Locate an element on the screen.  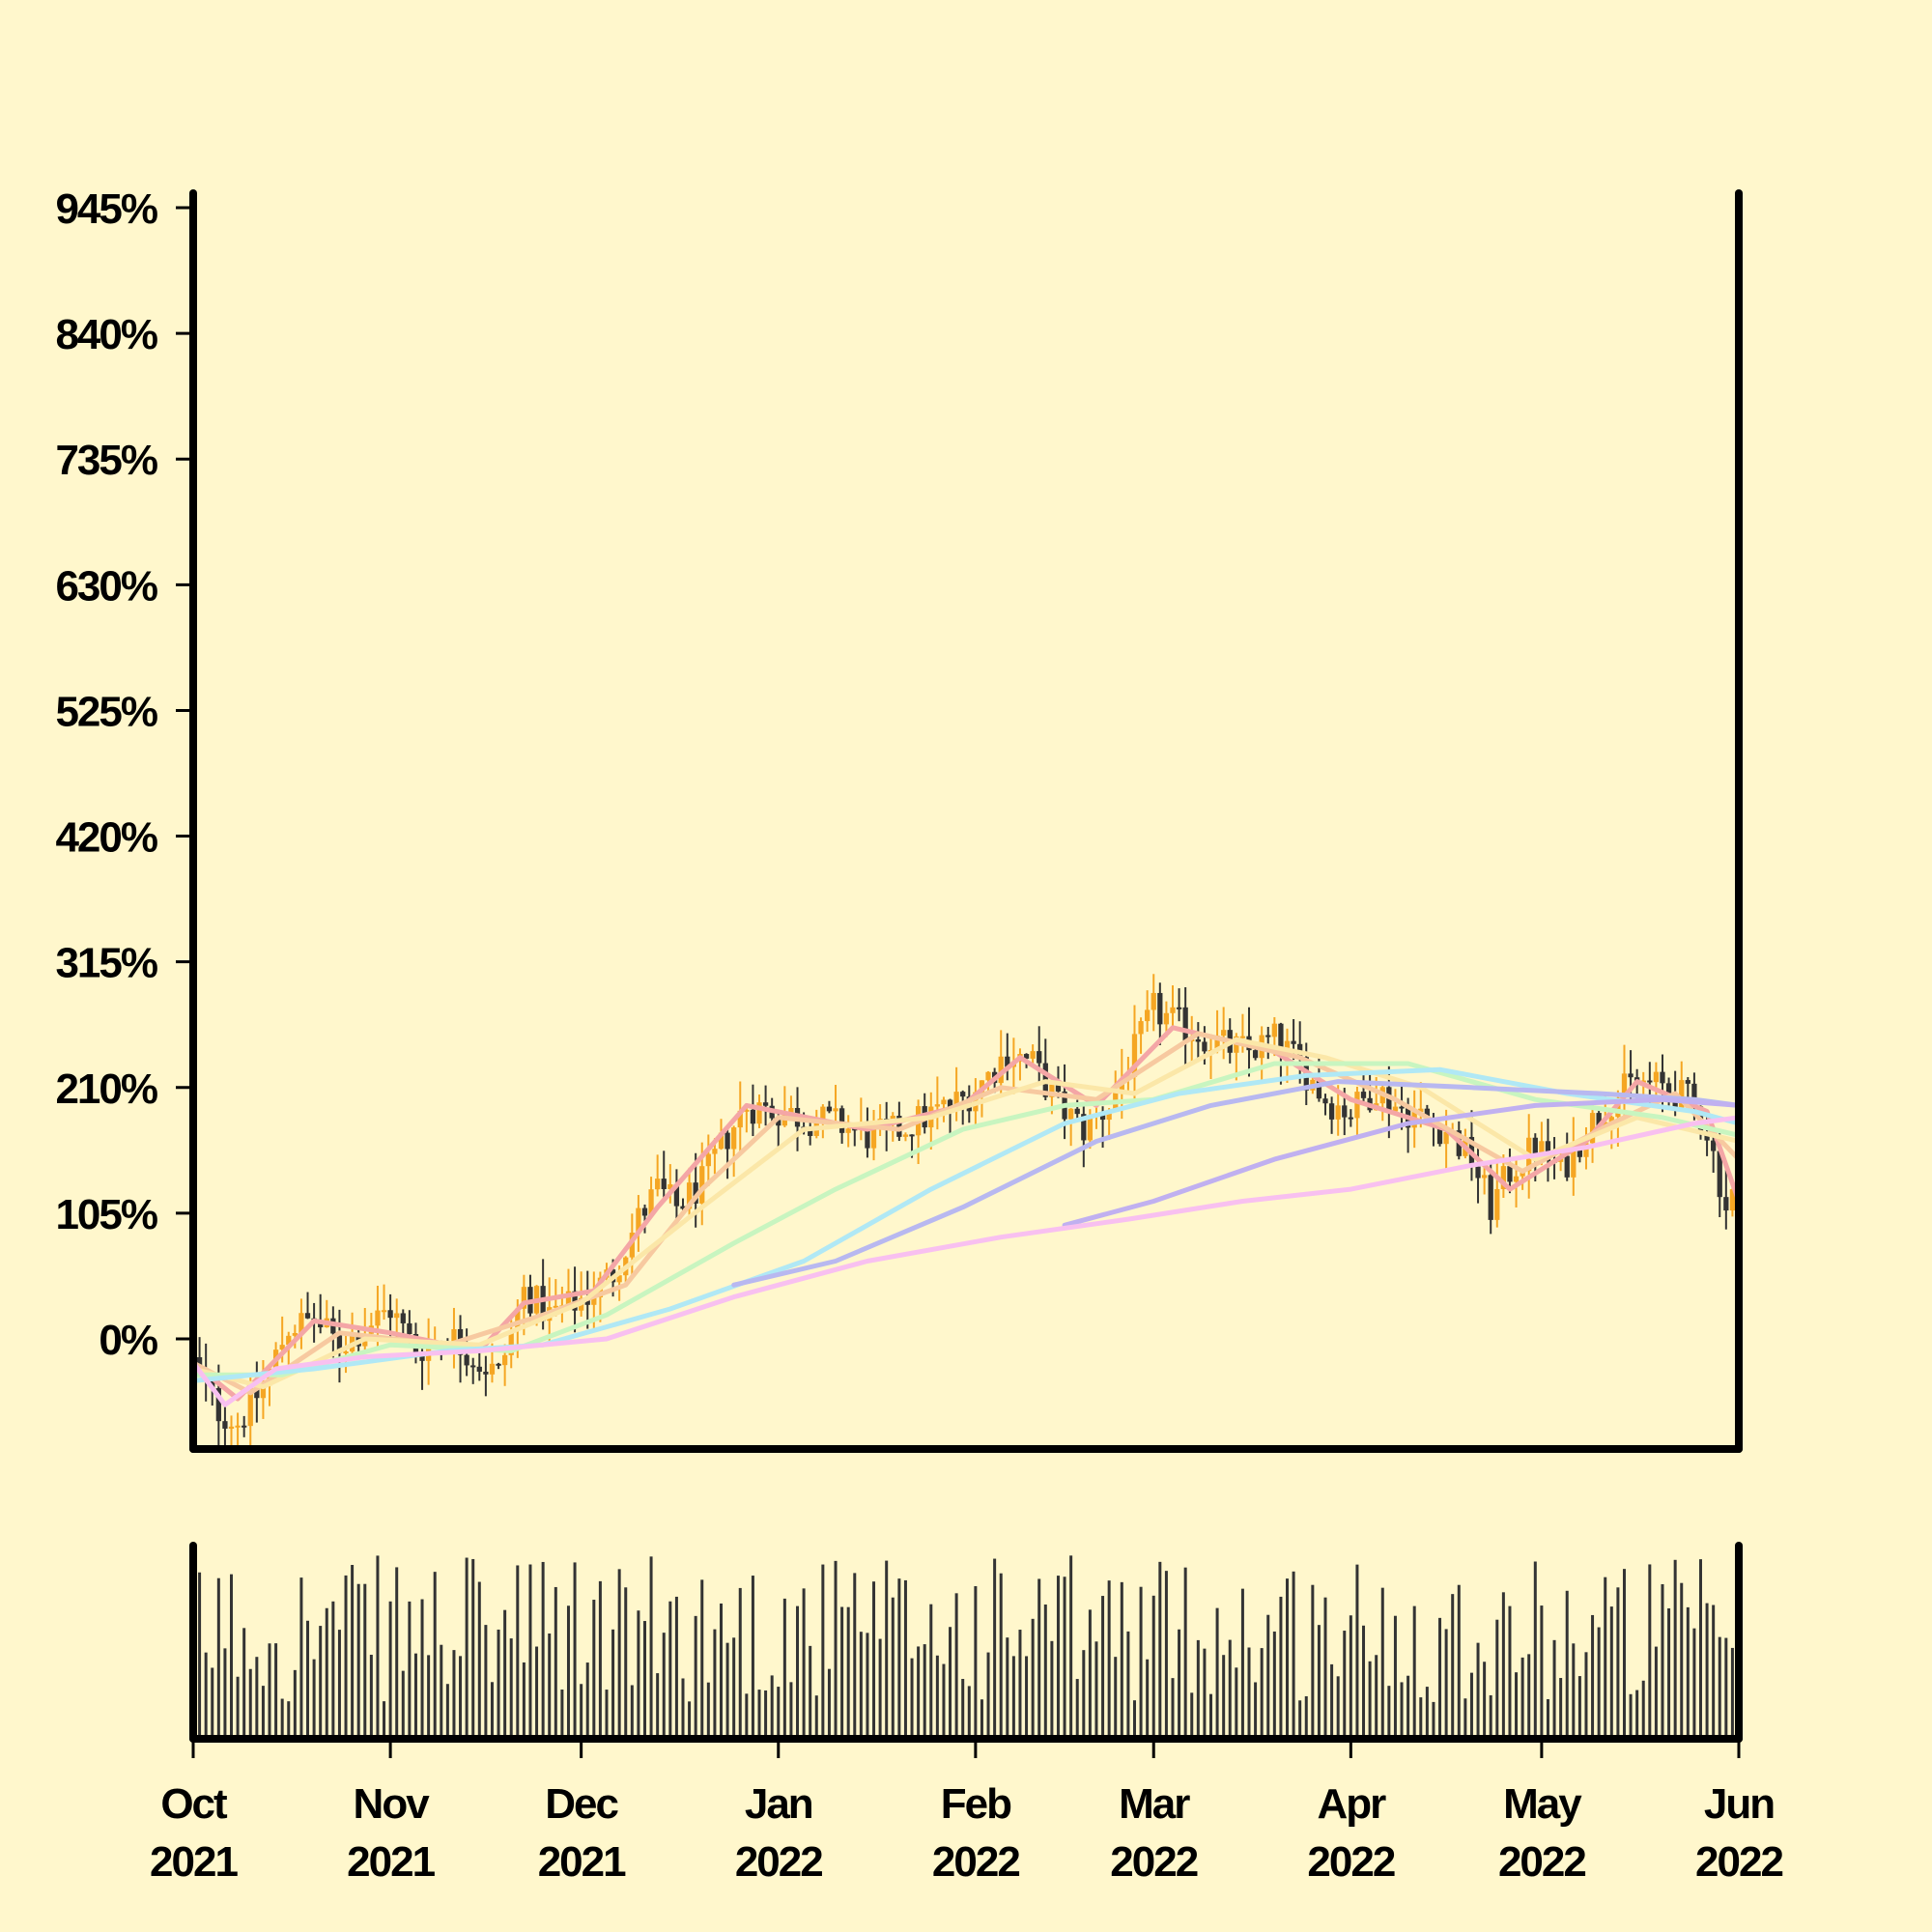
y-tick-label: 945% is located at coordinates (105, 209).